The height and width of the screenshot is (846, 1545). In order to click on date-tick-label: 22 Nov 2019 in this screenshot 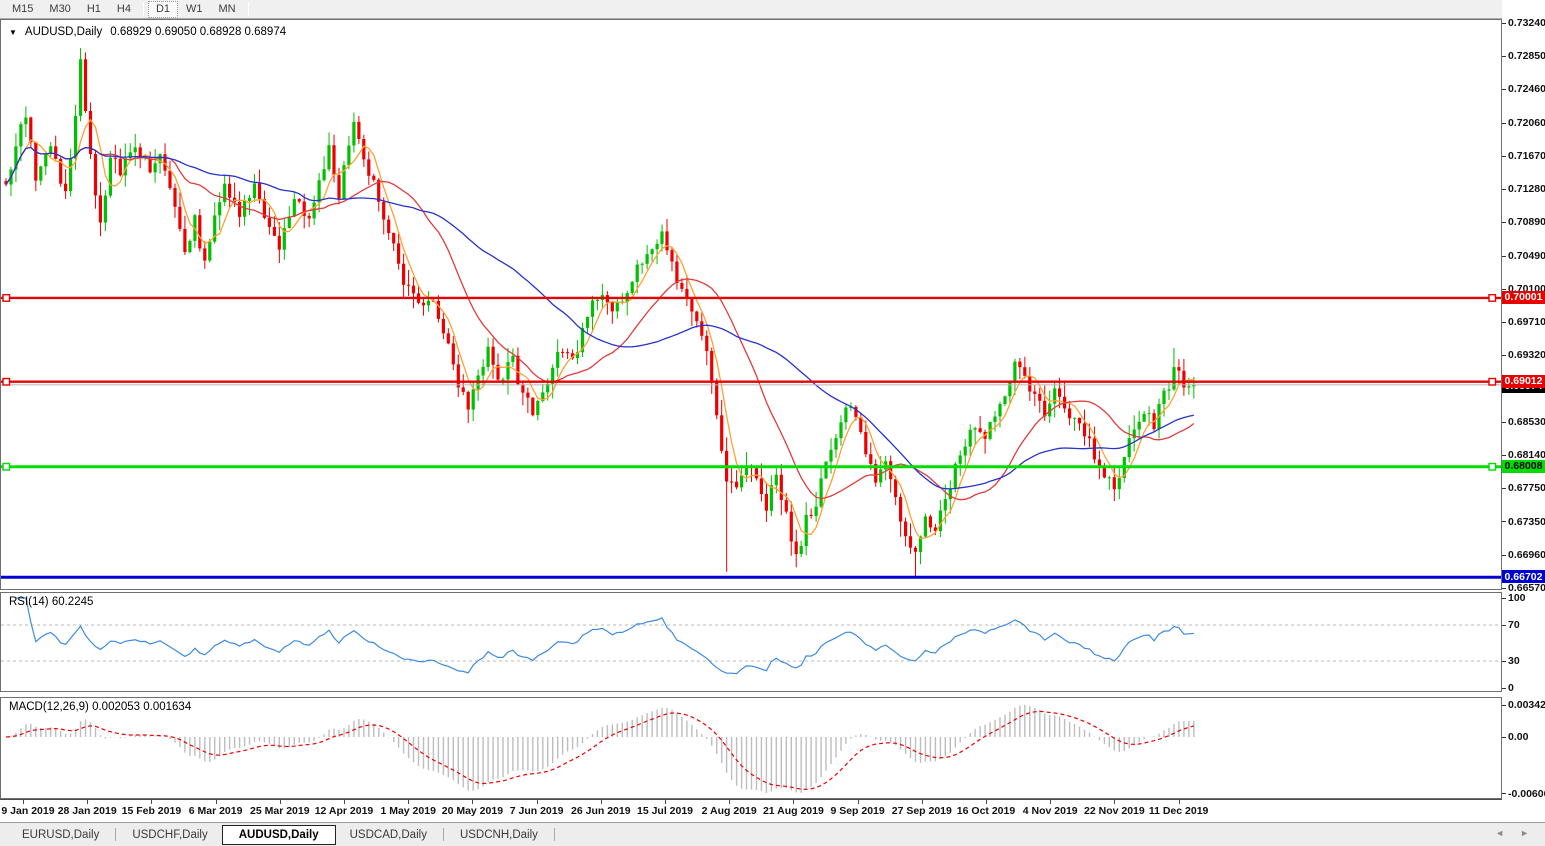, I will do `click(1114, 811)`.